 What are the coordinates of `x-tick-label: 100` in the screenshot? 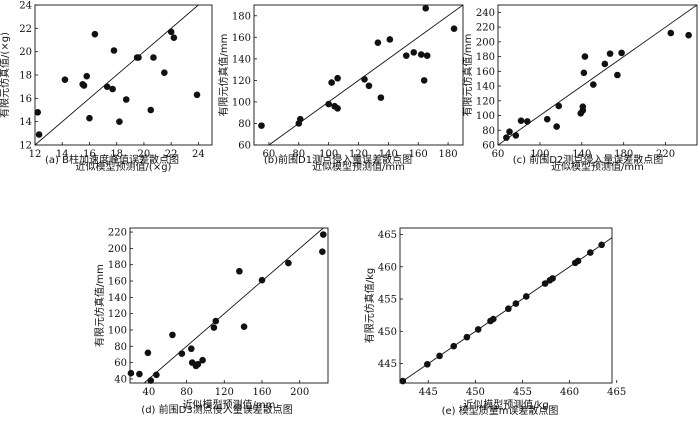 It's located at (328, 154).